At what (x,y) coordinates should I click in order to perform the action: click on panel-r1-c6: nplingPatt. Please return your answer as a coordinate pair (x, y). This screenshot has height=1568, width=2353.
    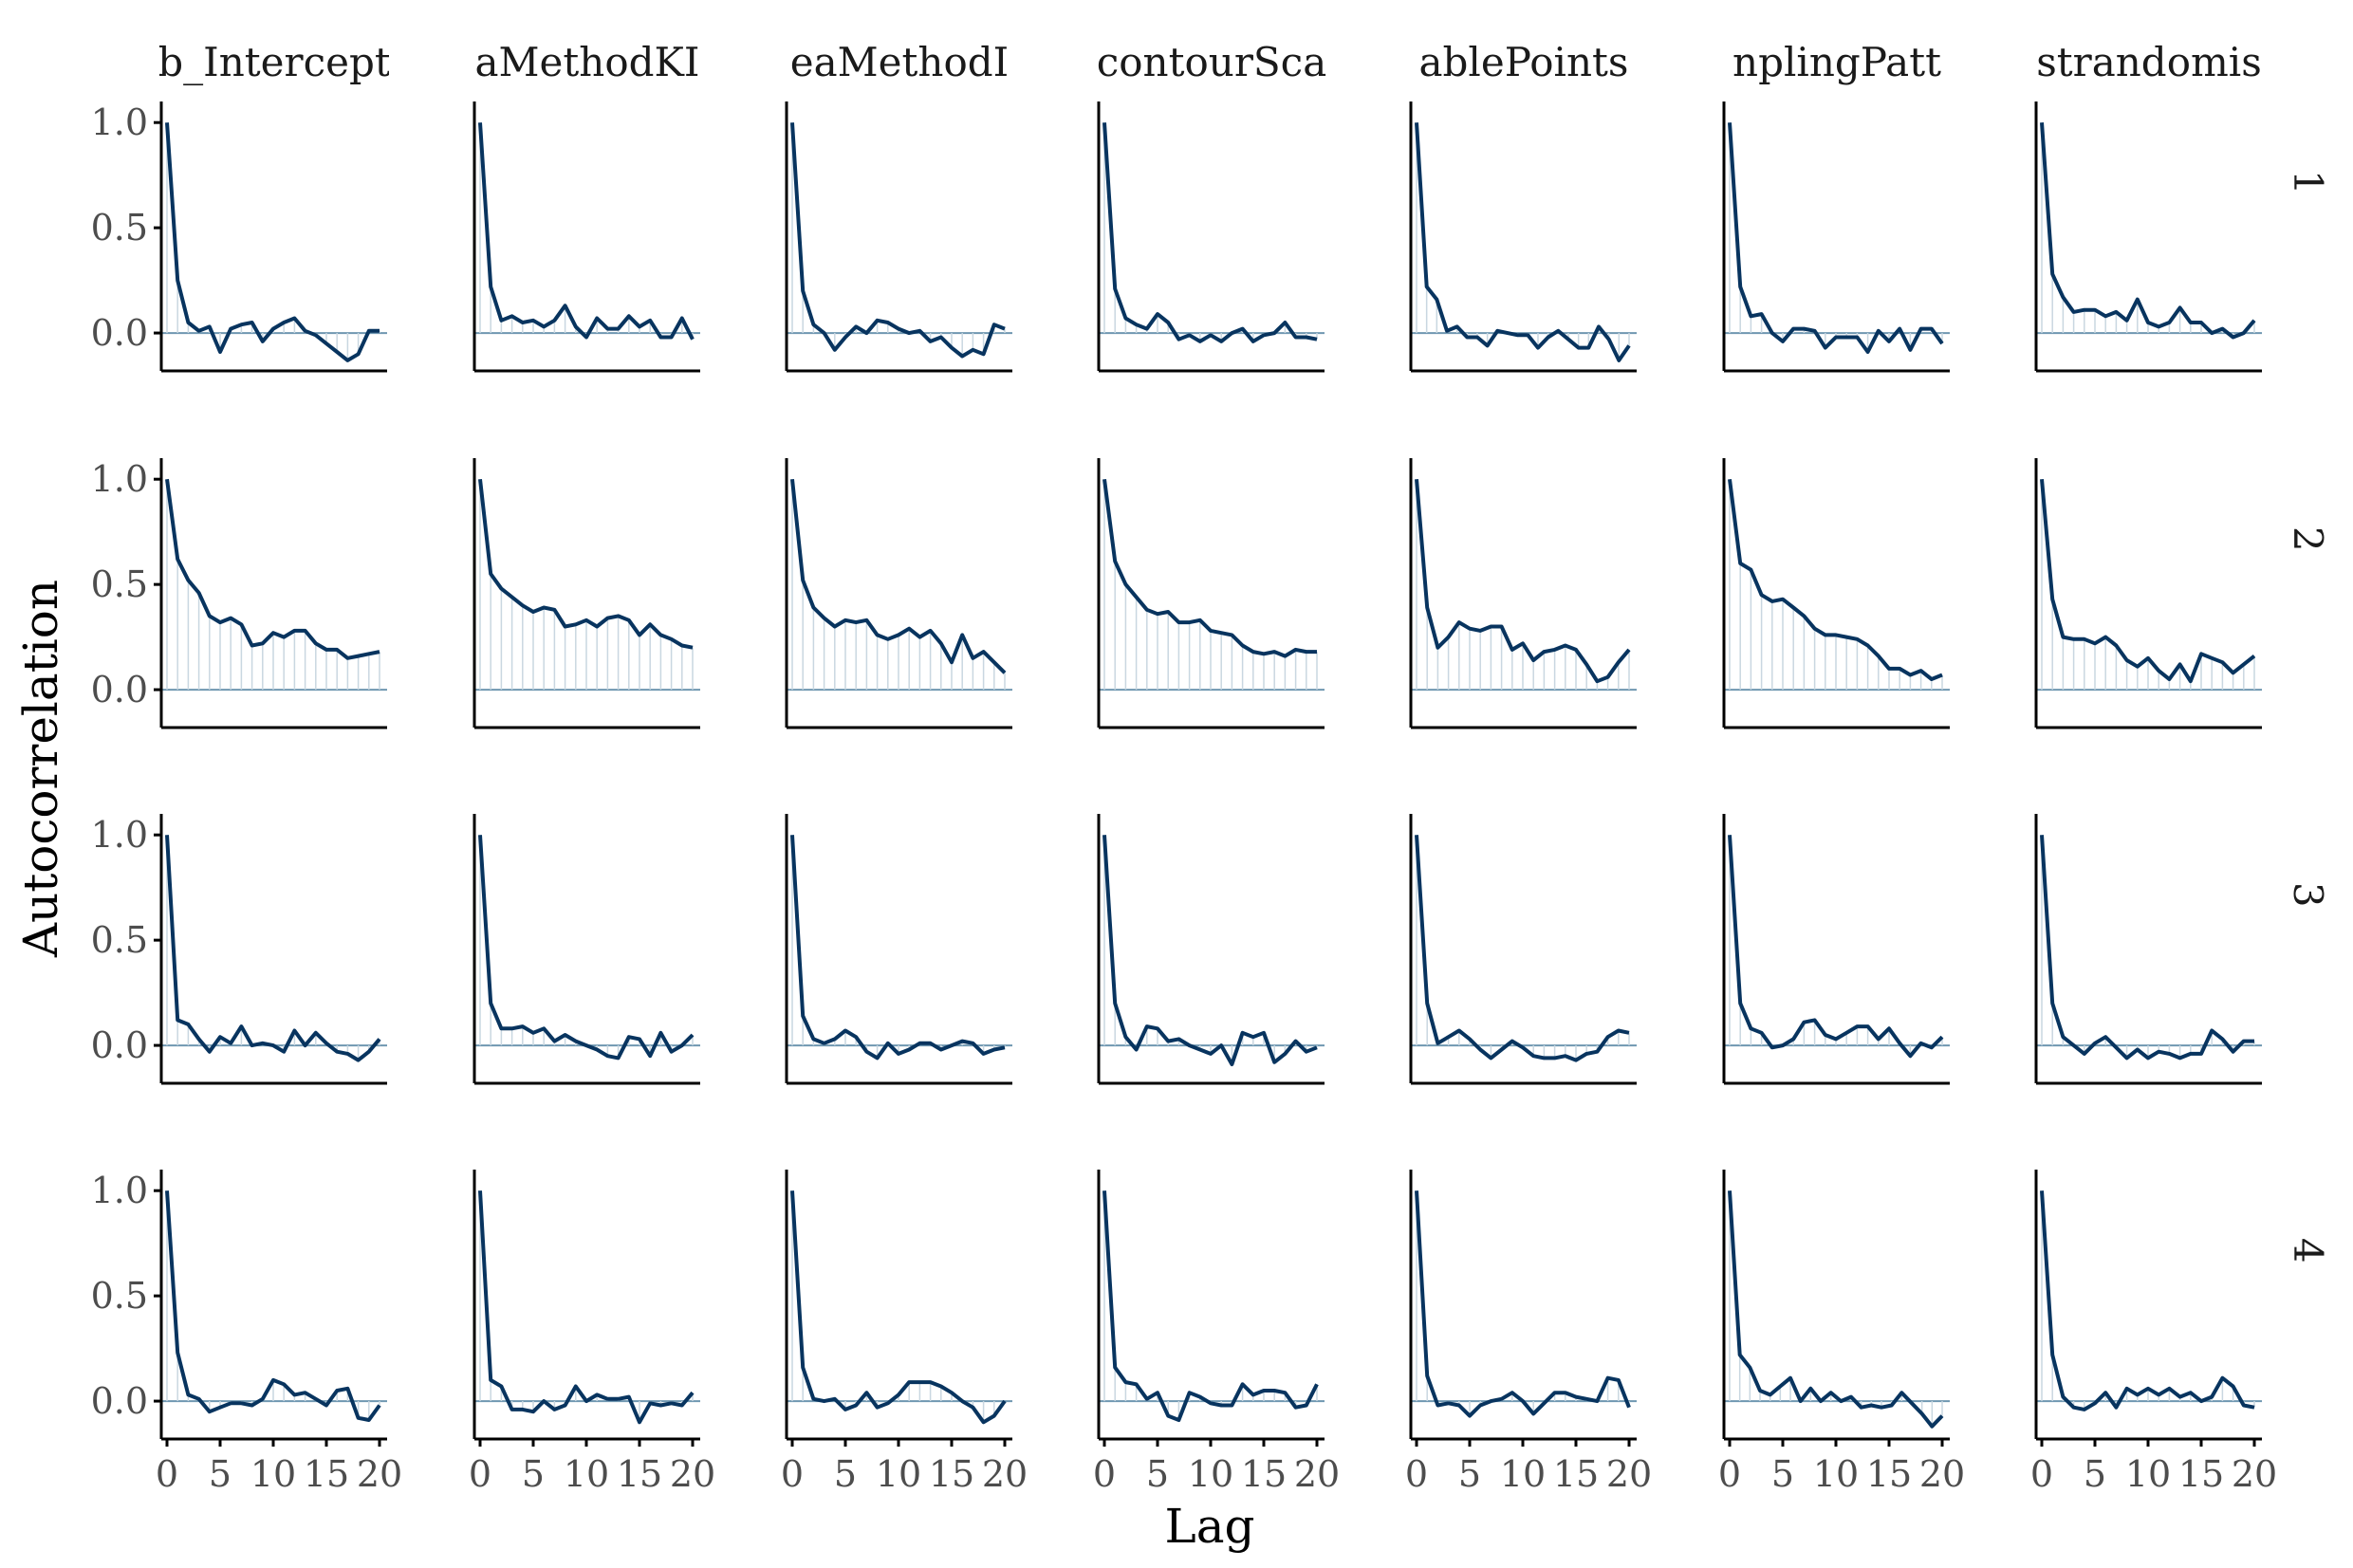
    Looking at the image, I should click on (1836, 206).